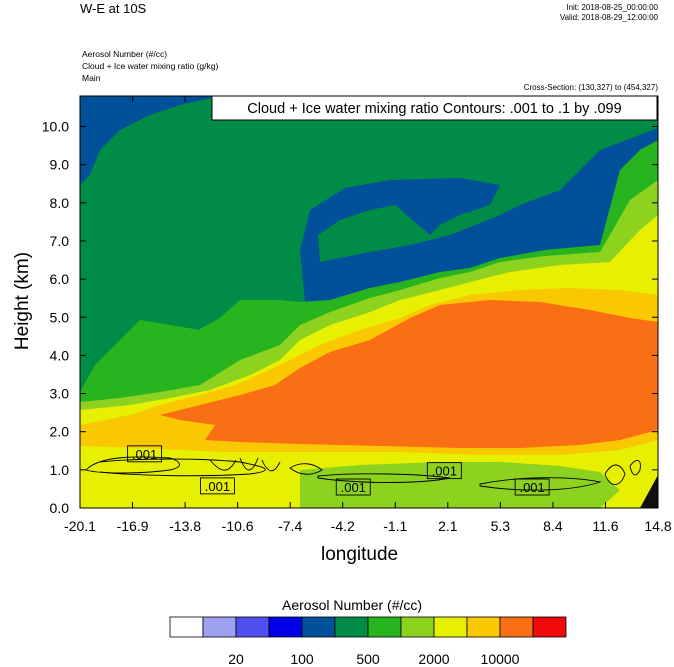 This screenshot has width=674, height=667. What do you see at coordinates (590, 87) in the screenshot?
I see `cross-section-label: Cross-Section: (130,327) to (454,327)` at bounding box center [590, 87].